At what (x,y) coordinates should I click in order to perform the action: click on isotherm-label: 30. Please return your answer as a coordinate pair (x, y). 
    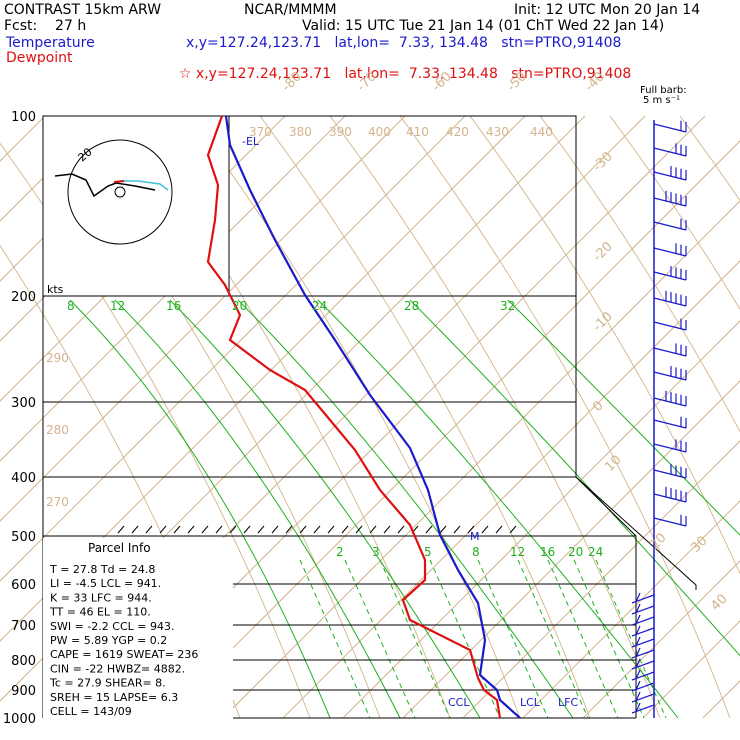
    Looking at the image, I should click on (699, 545).